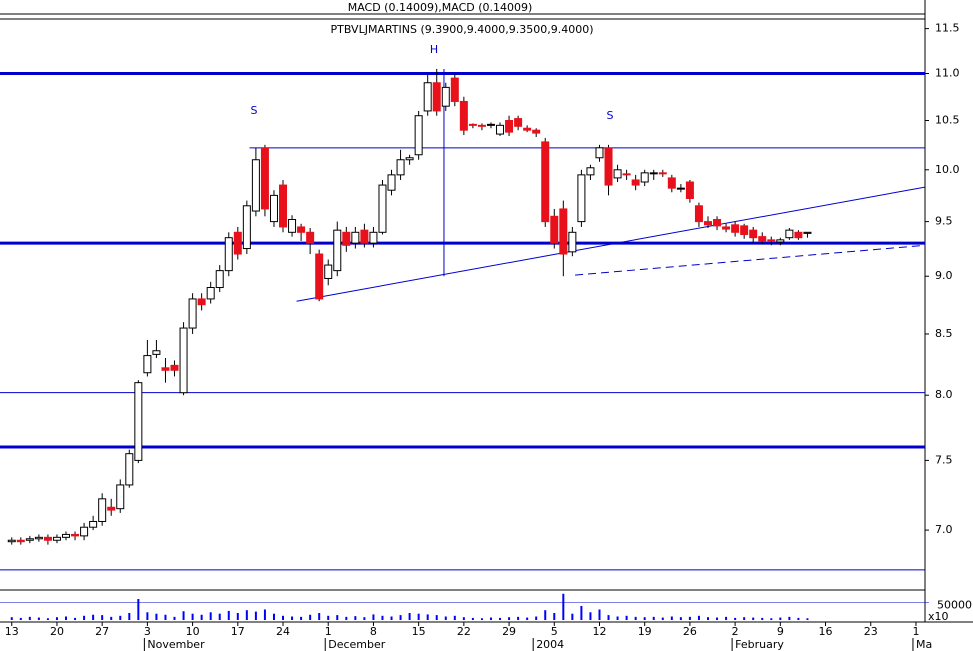 The height and width of the screenshot is (651, 973). What do you see at coordinates (599, 631) in the screenshot?
I see `x-tick-label: 12` at bounding box center [599, 631].